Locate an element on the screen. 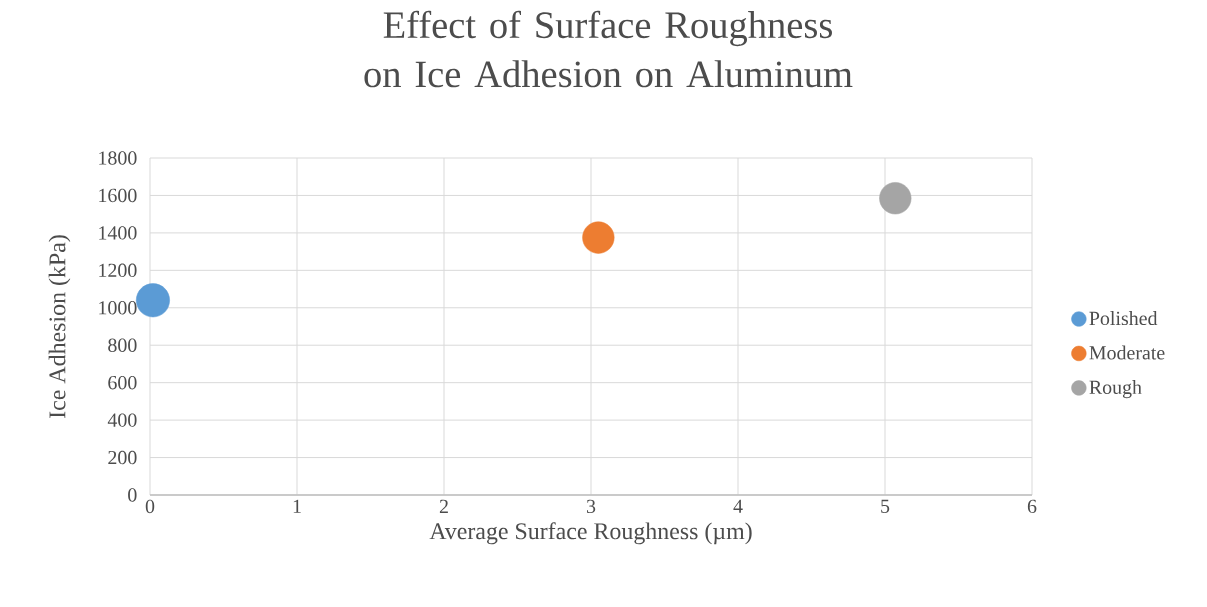  y-tick-label: 0 is located at coordinates (132, 495).